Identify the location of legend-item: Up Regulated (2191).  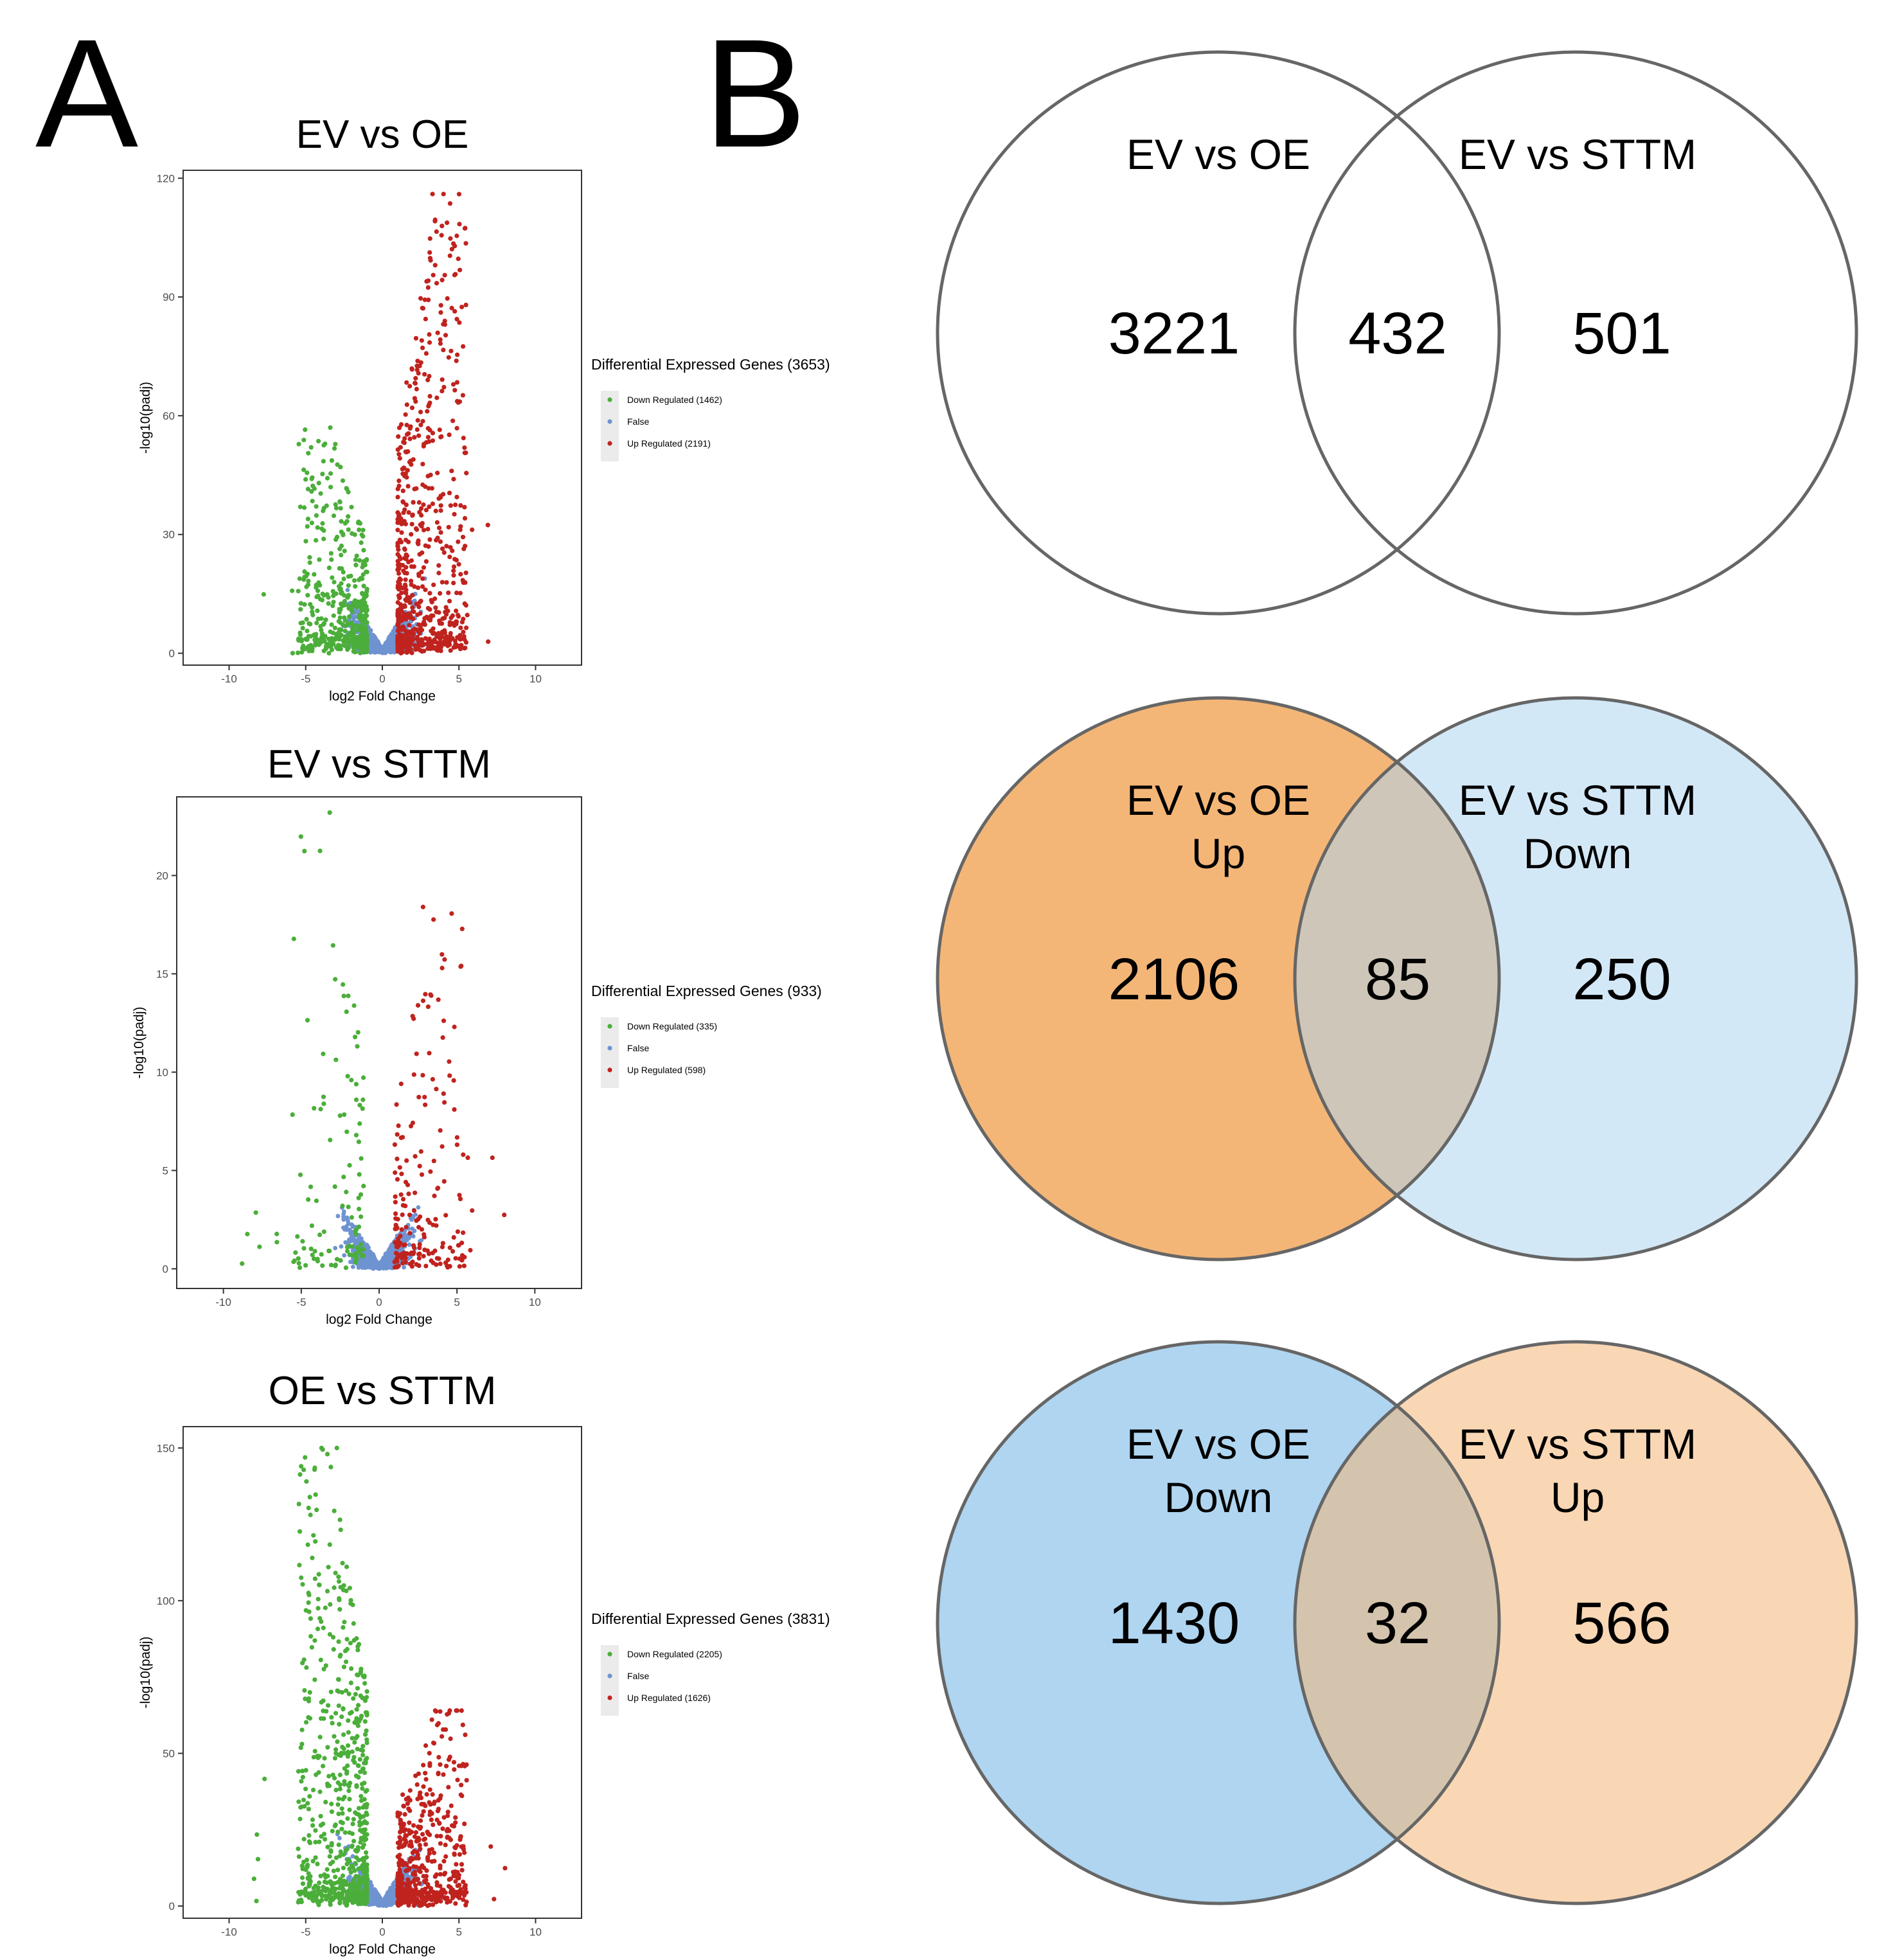
(669, 443).